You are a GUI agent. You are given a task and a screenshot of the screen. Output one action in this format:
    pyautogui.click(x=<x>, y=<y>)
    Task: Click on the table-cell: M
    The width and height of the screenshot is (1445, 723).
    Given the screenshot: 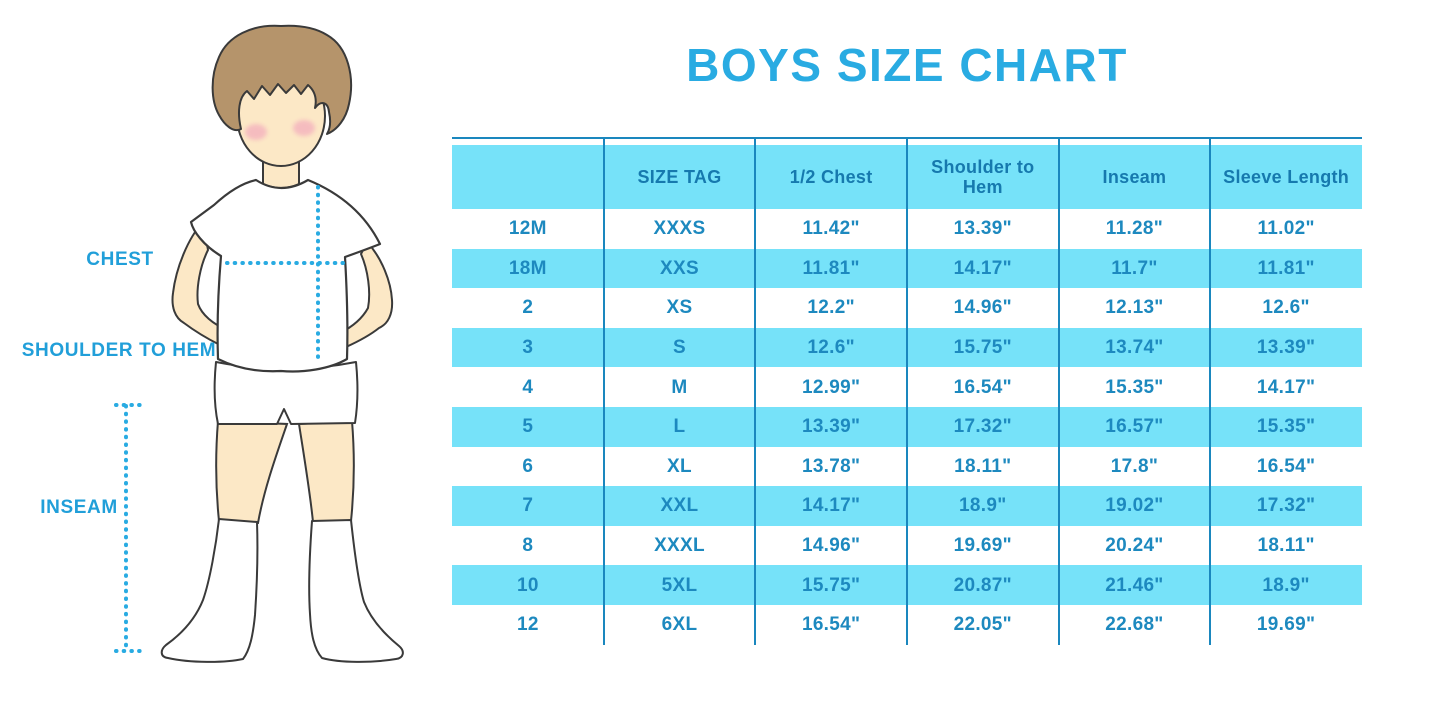 What is the action you would take?
    pyautogui.click(x=679, y=387)
    